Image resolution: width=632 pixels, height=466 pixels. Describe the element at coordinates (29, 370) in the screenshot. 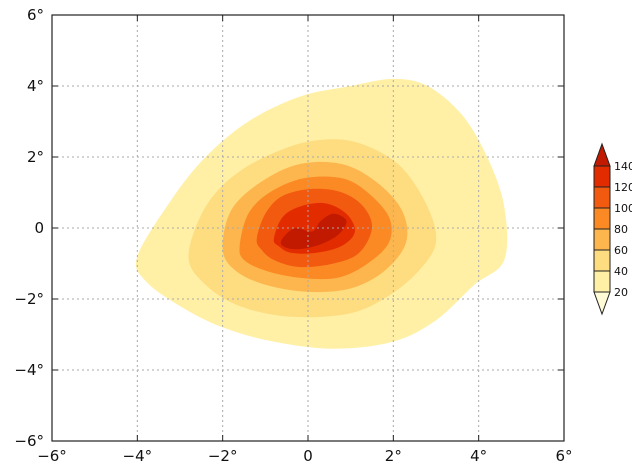

I see `y-tick-label: −4°` at that location.